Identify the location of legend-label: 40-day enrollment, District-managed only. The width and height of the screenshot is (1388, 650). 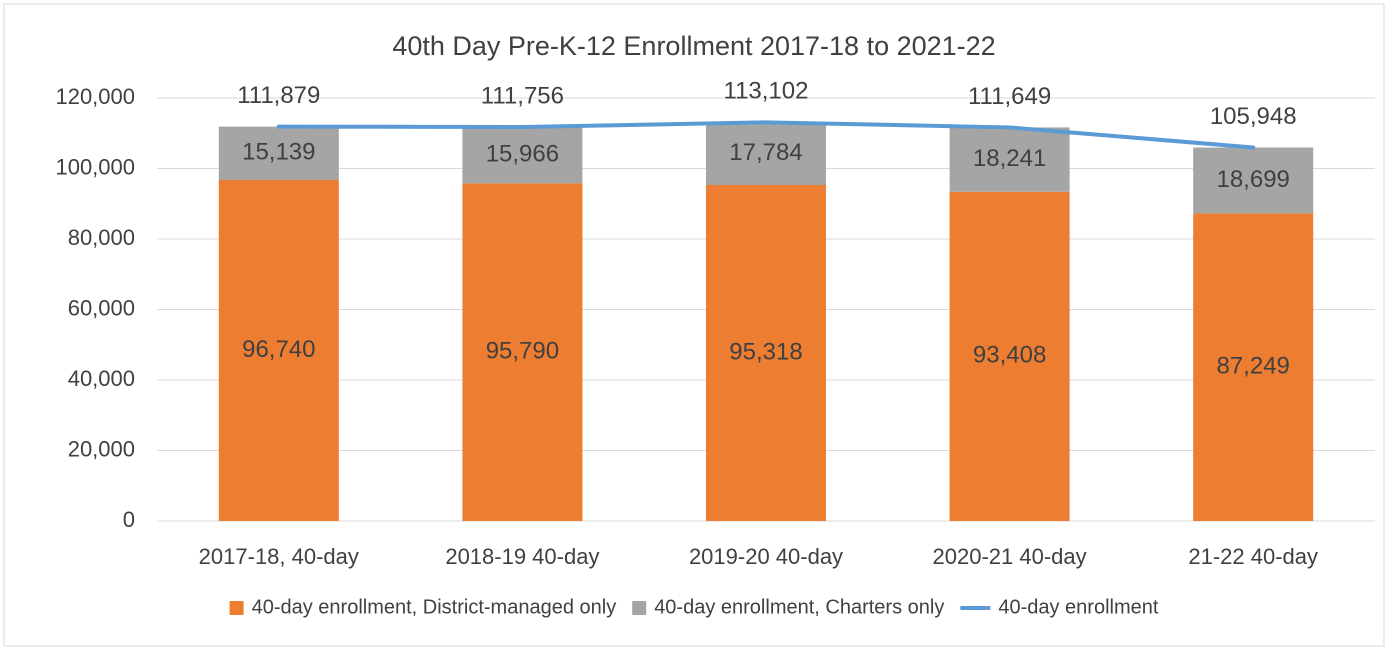
(434, 607).